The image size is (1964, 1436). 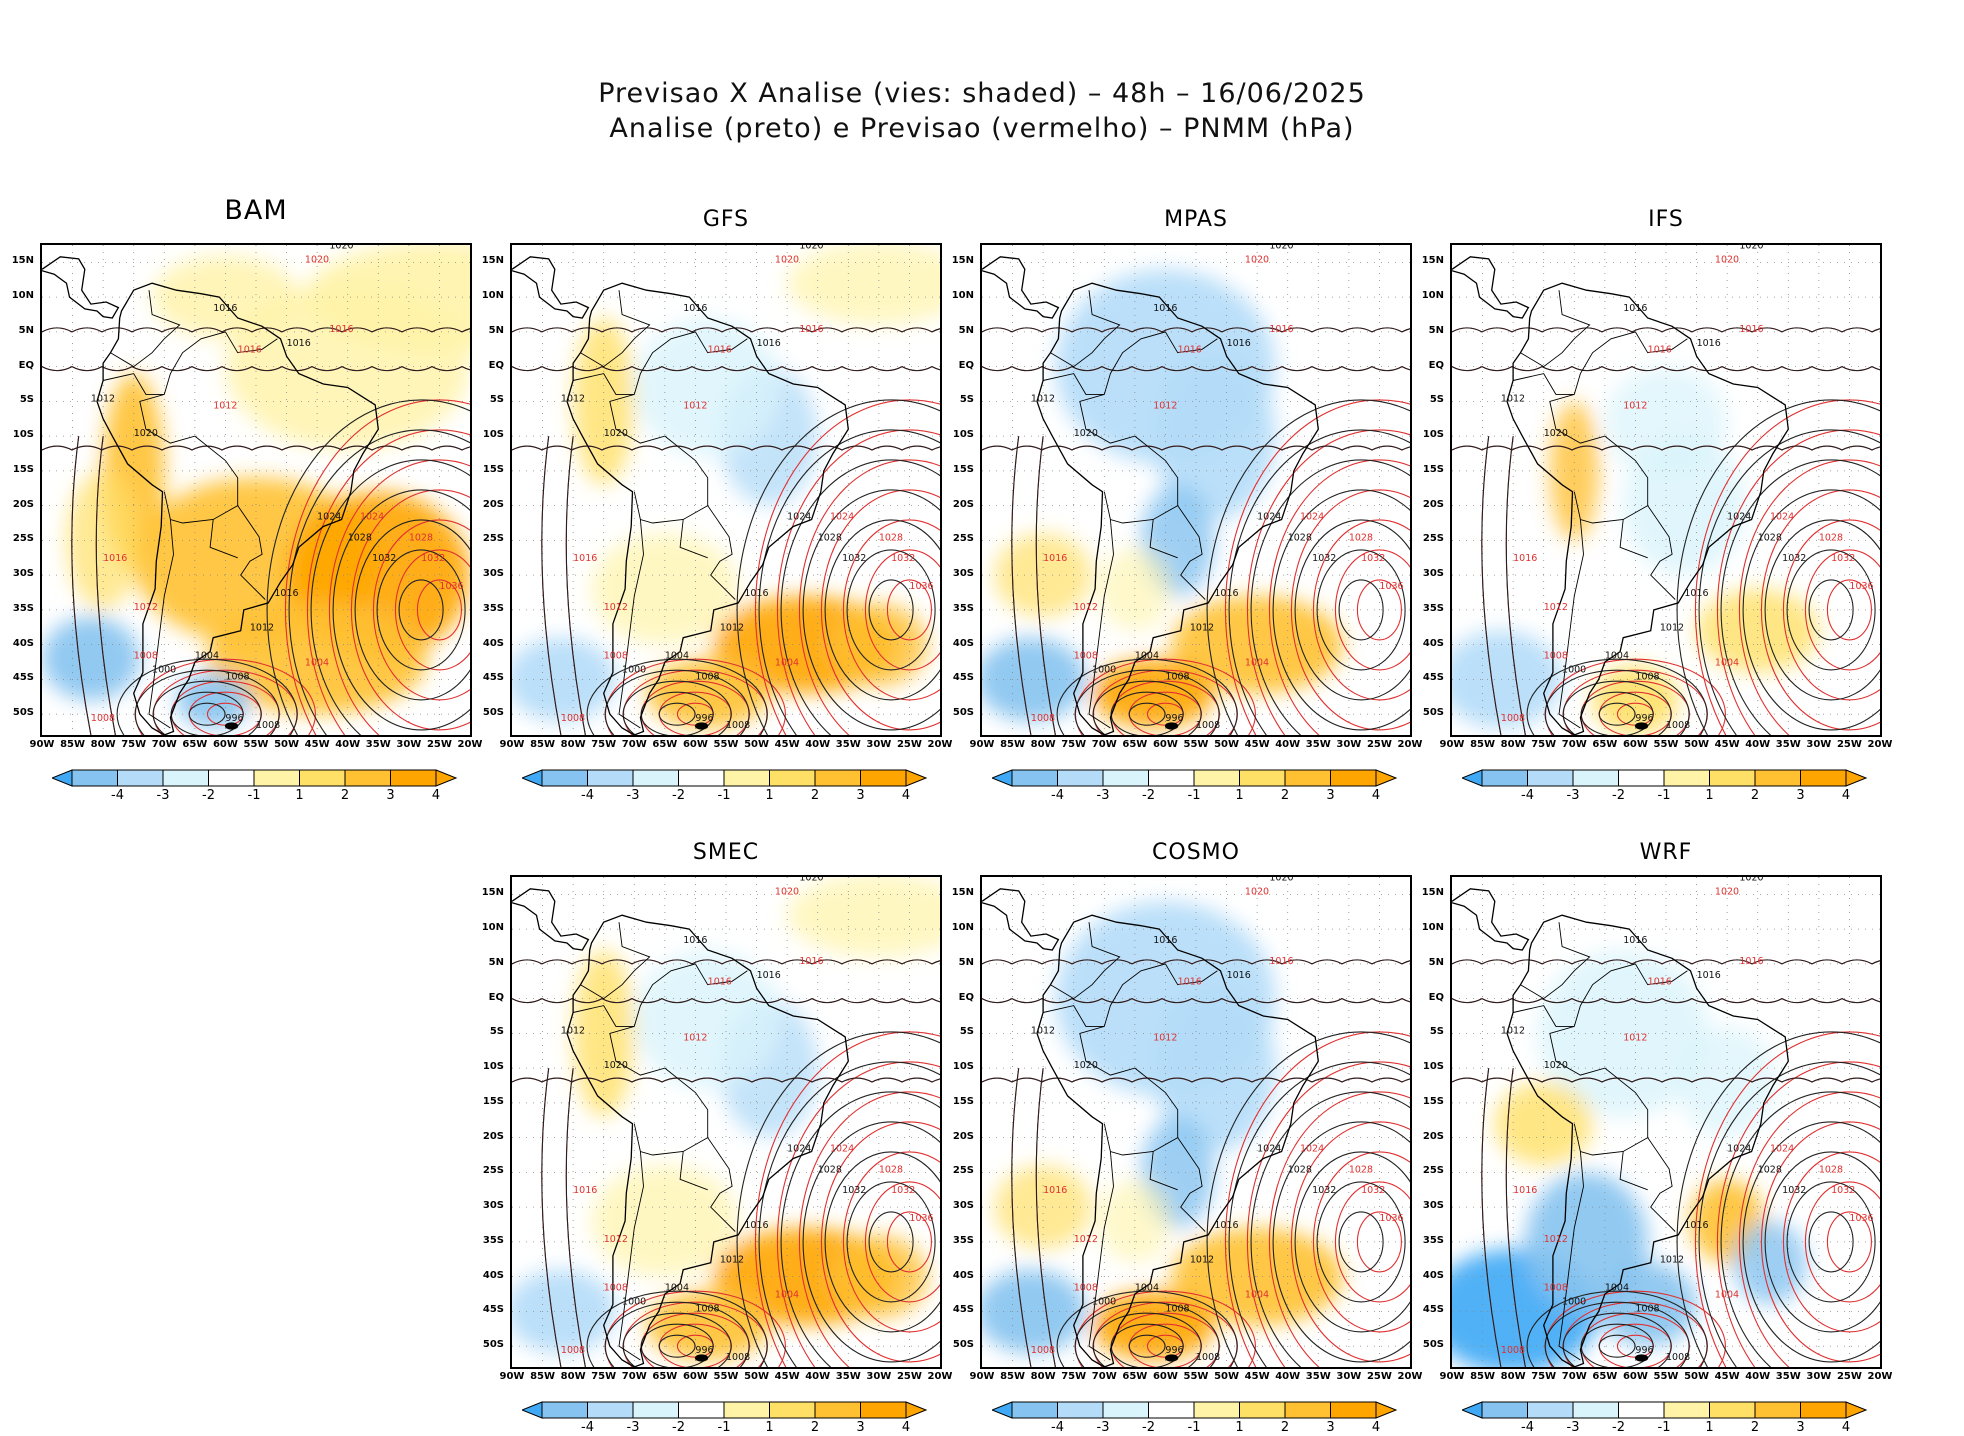 I want to click on lon-label: 50W, so click(x=757, y=1376).